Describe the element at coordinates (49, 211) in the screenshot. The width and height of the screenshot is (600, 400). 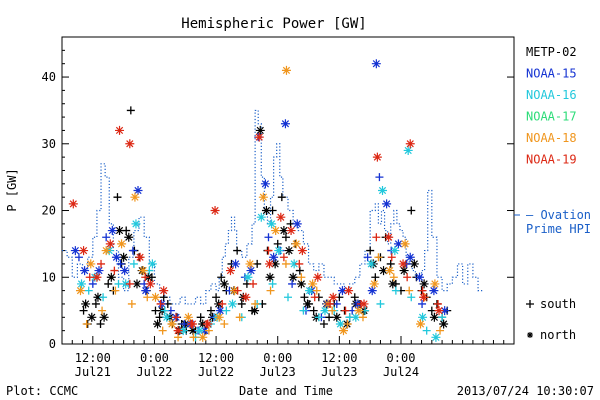
I see `y-tick-label: 20` at that location.